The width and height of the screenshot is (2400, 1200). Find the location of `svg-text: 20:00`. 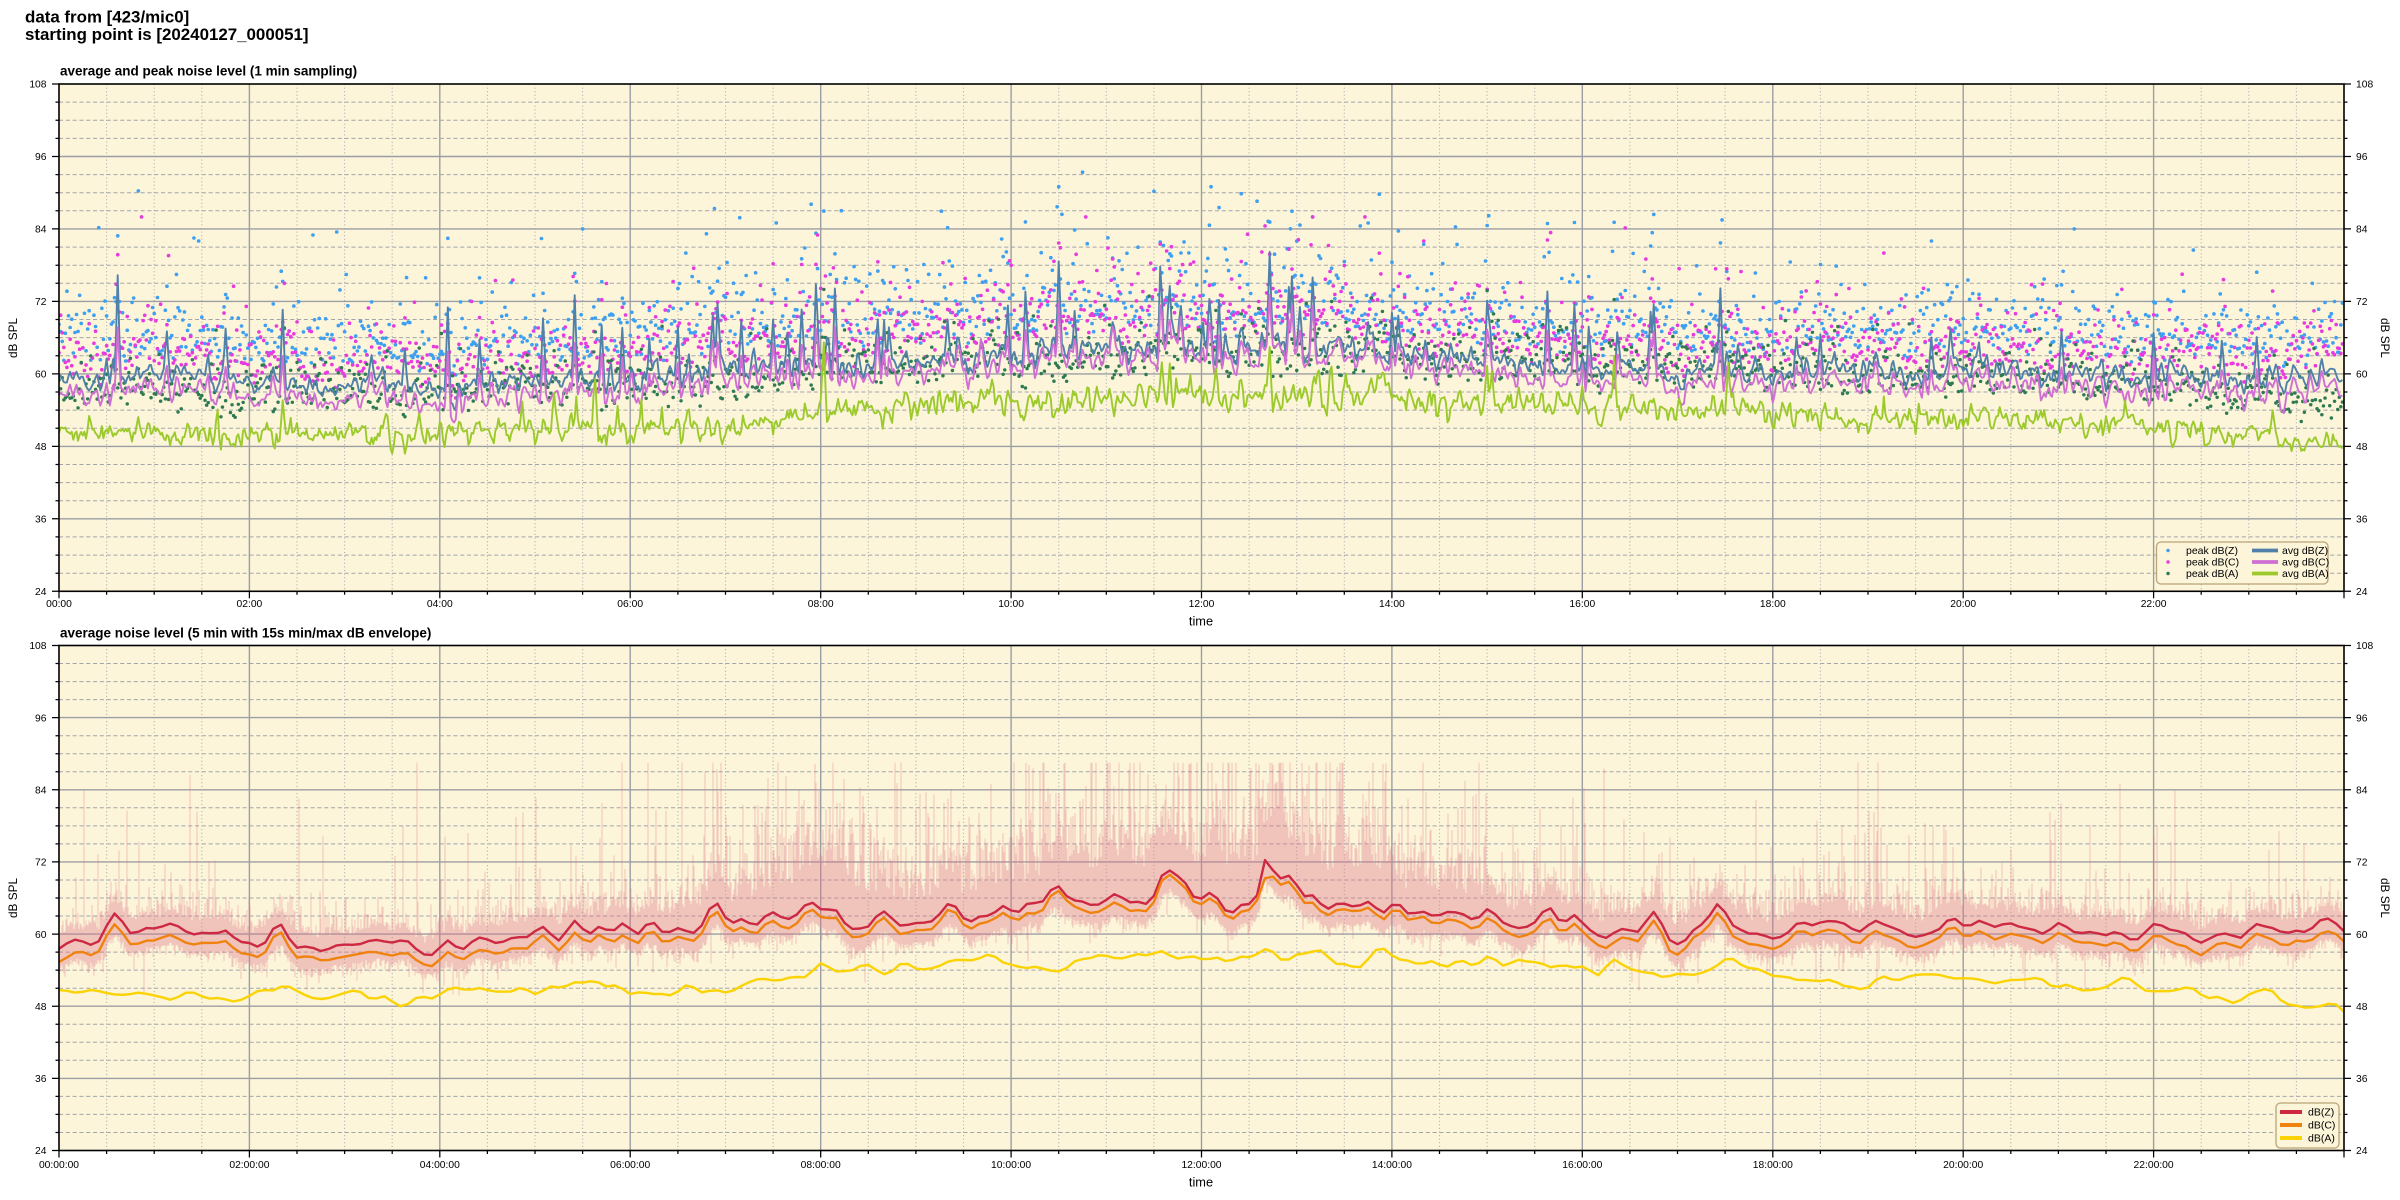

svg-text: 20:00 is located at coordinates (1963, 604).